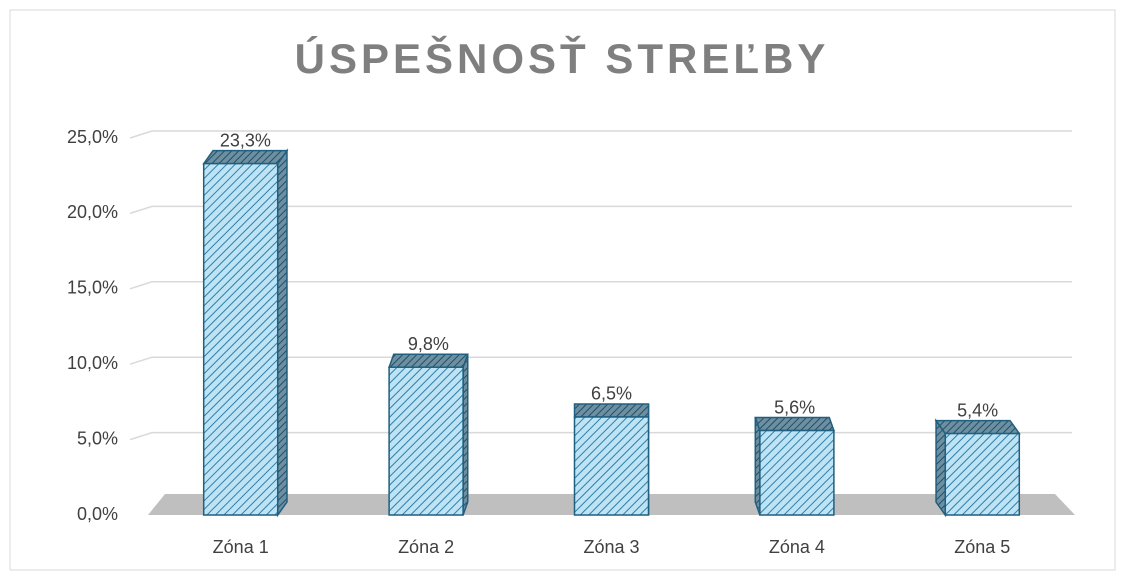  I want to click on y-tick-label: 10,0%, so click(92, 363).